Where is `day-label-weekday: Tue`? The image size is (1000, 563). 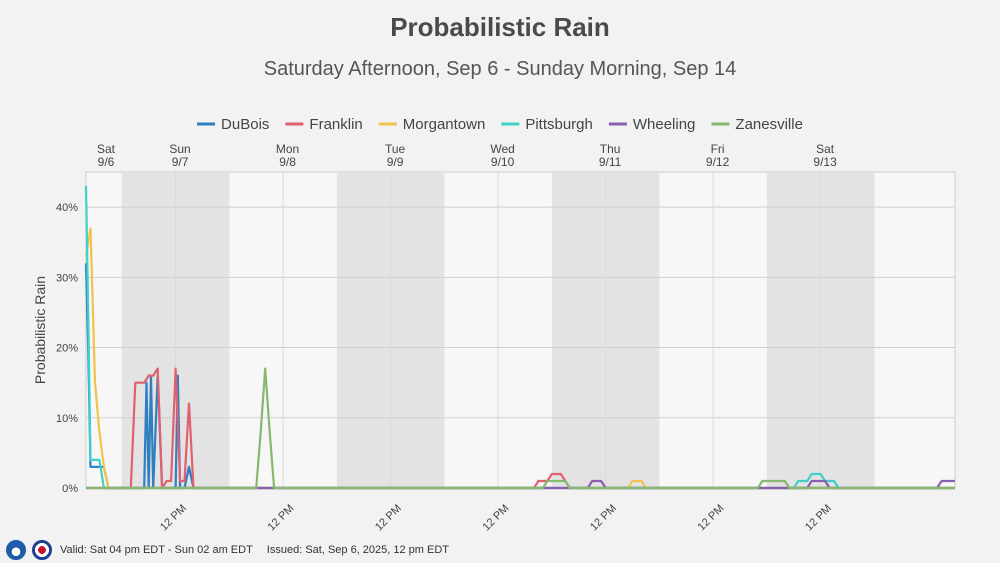
day-label-weekday: Tue is located at coordinates (395, 149).